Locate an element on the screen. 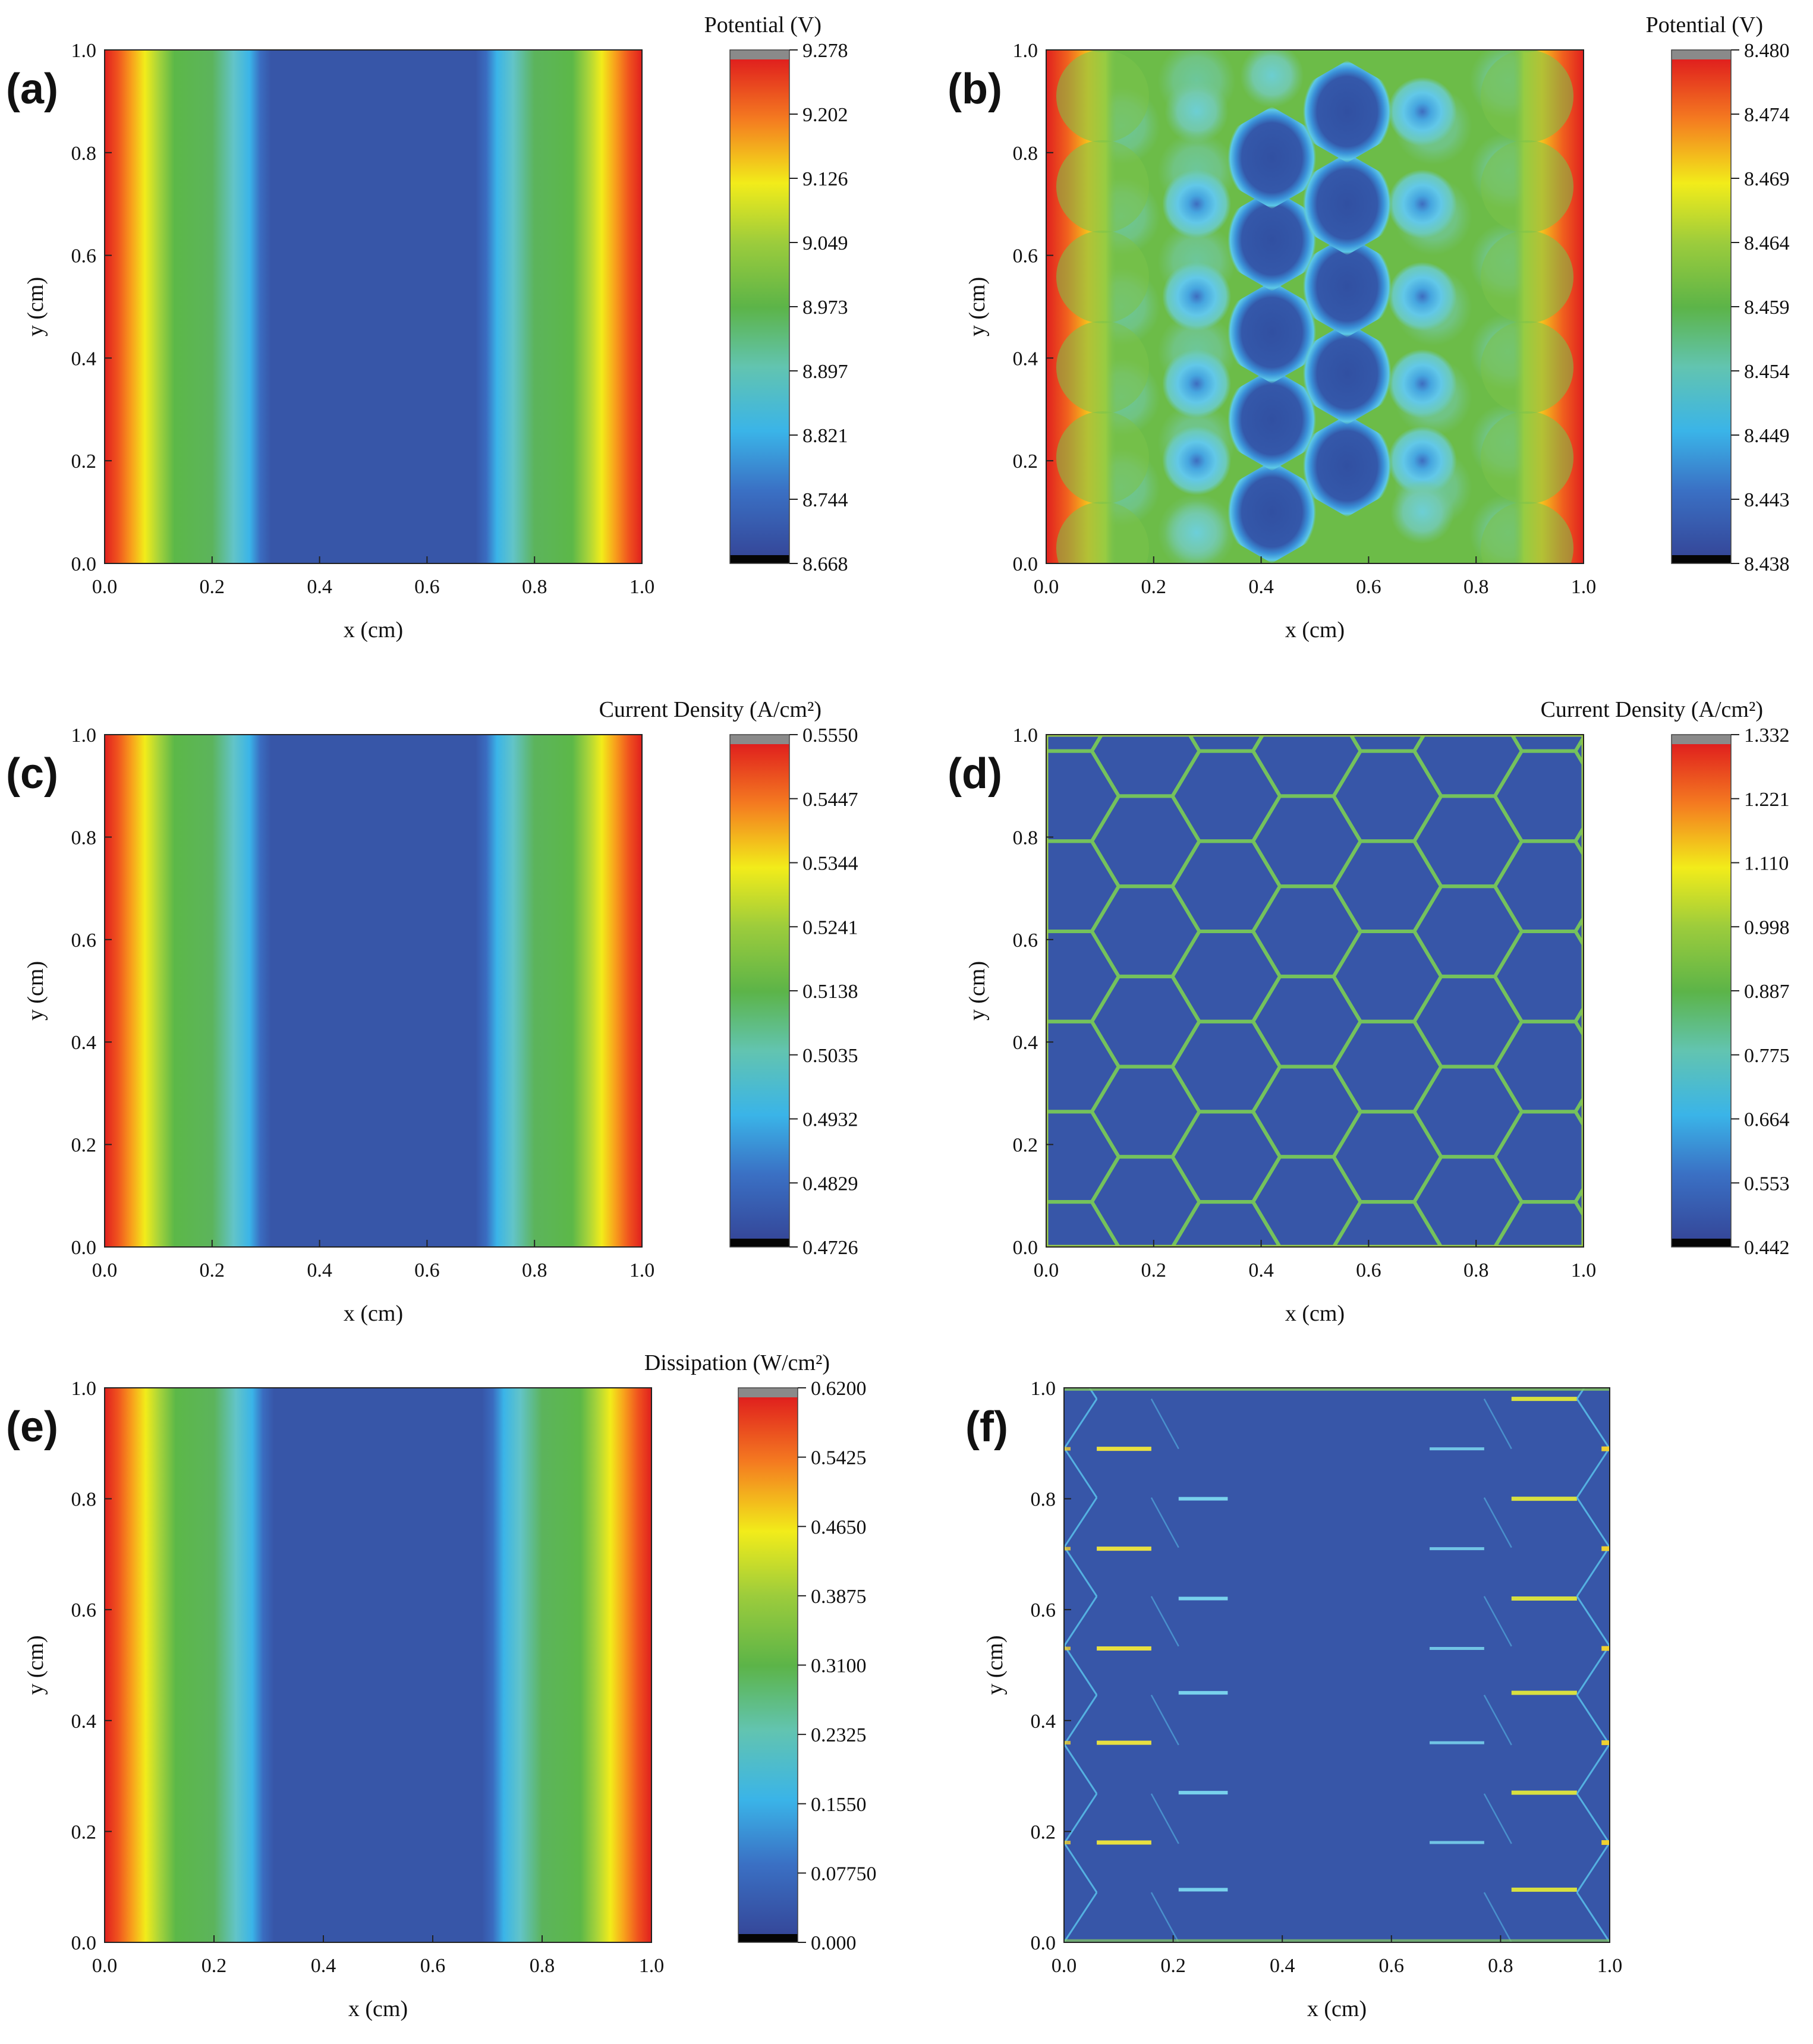  colorbar-title: Potential (V) is located at coordinates (762, 24).